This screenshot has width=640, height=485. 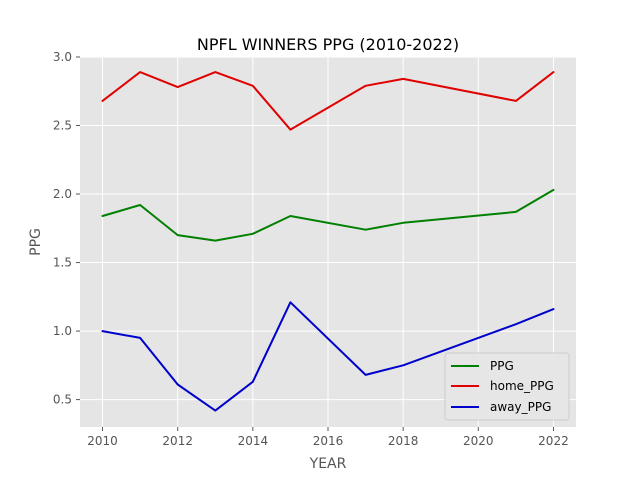 What do you see at coordinates (478, 441) in the screenshot?
I see `x-tick-label: 2020` at bounding box center [478, 441].